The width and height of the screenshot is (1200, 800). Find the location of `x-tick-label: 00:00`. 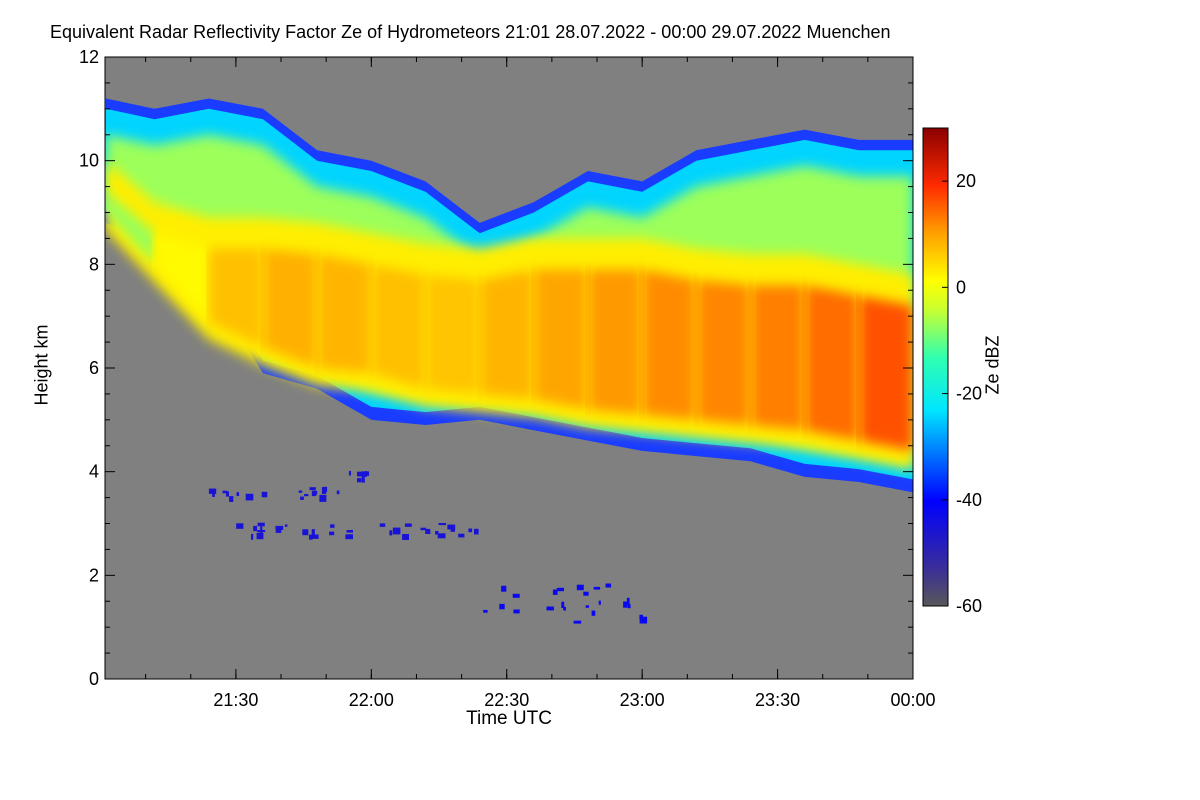

x-tick-label: 00:00 is located at coordinates (912, 700).